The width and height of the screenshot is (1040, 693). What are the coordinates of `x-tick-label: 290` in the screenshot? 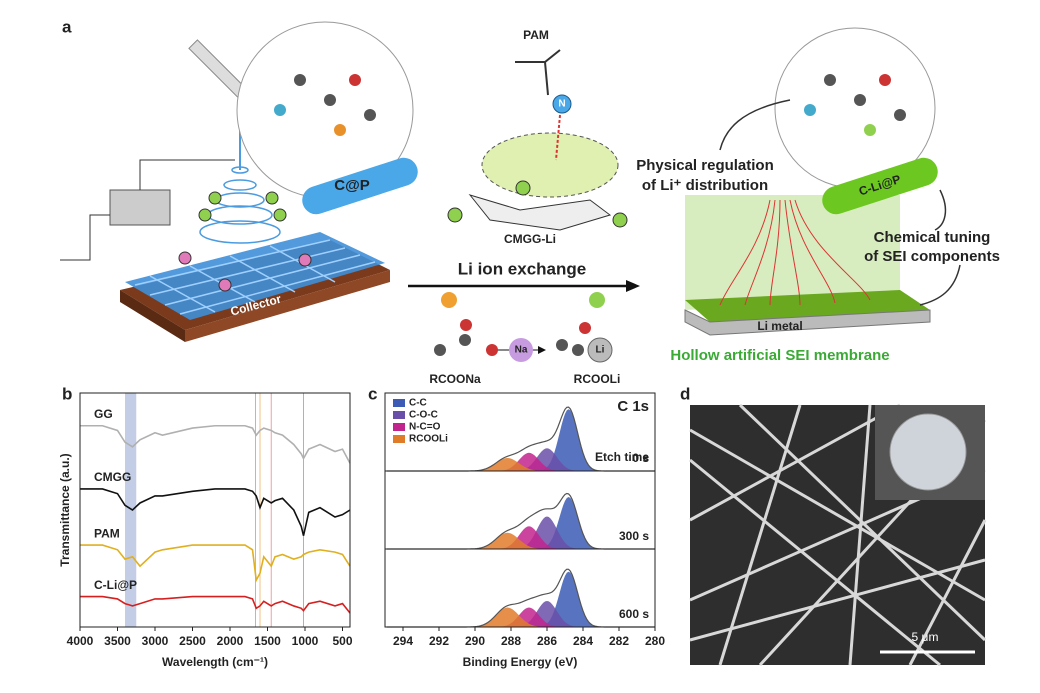 It's located at (475, 641).